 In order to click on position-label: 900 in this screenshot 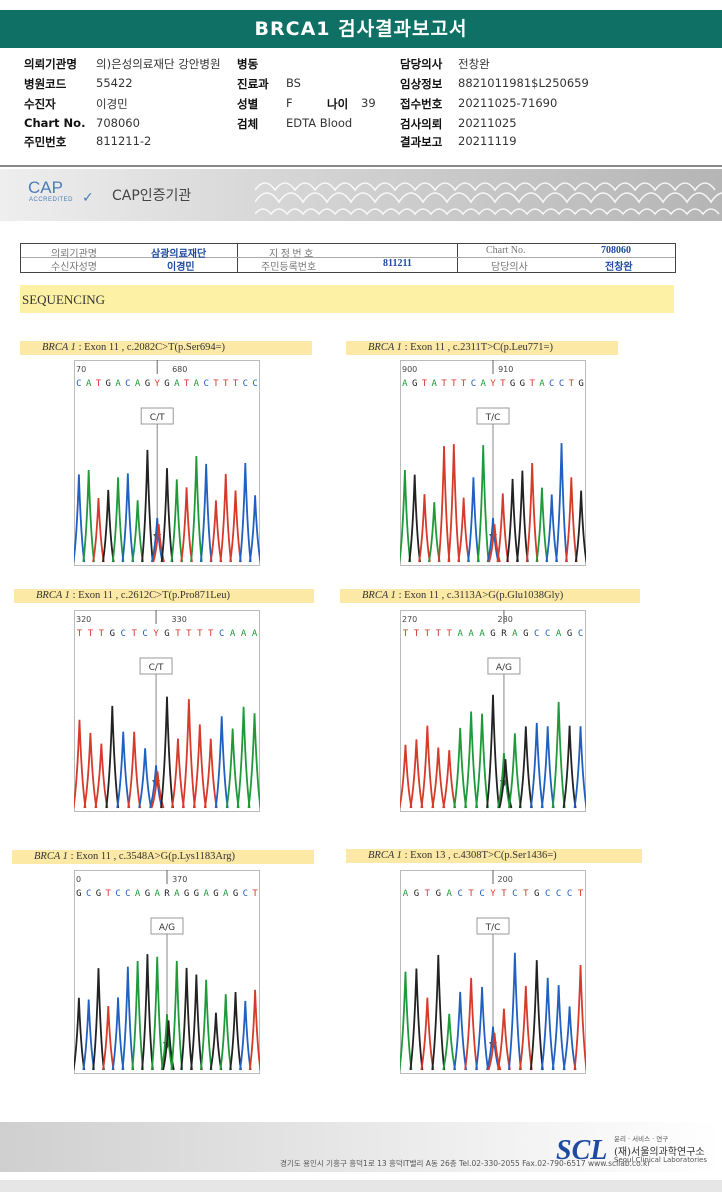, I will do `click(409, 369)`.